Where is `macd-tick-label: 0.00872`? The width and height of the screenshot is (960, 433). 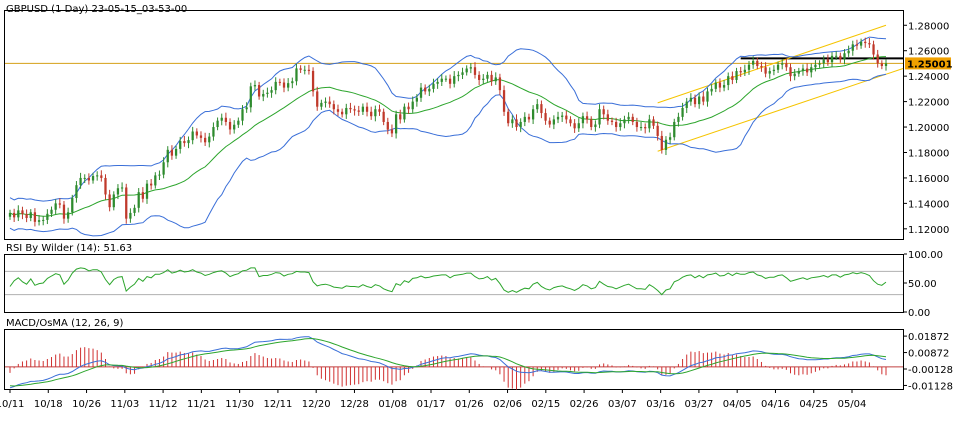 macd-tick-label: 0.00872 is located at coordinates (928, 354).